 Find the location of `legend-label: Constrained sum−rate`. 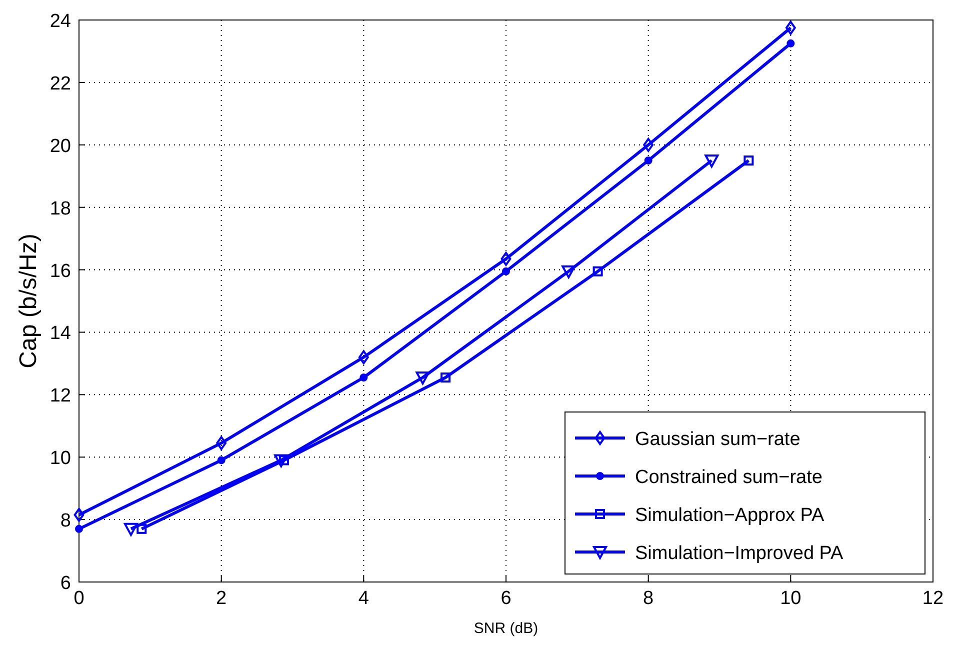

legend-label: Constrained sum−rate is located at coordinates (728, 477).